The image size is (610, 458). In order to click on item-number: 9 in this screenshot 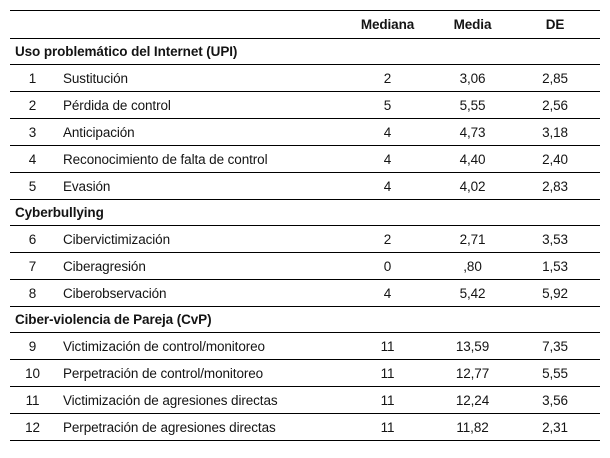, I will do `click(32, 346)`.